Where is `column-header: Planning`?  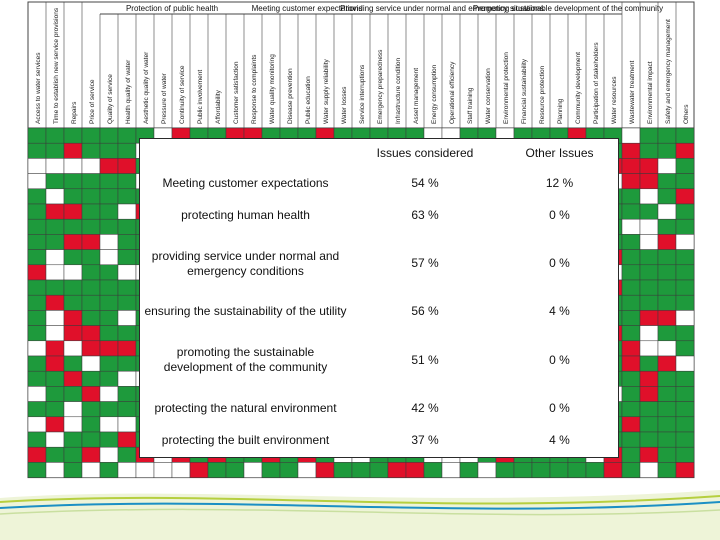 column-header: Planning is located at coordinates (560, 111).